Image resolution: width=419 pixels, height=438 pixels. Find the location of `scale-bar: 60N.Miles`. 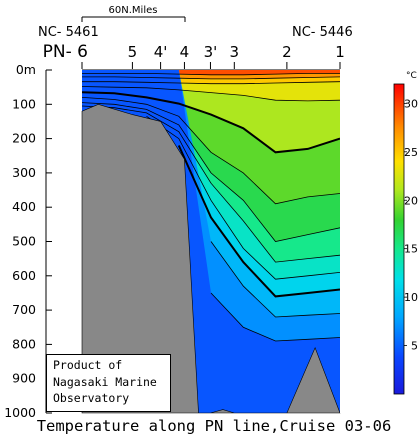

scale-bar: 60N.Miles is located at coordinates (133, 13).